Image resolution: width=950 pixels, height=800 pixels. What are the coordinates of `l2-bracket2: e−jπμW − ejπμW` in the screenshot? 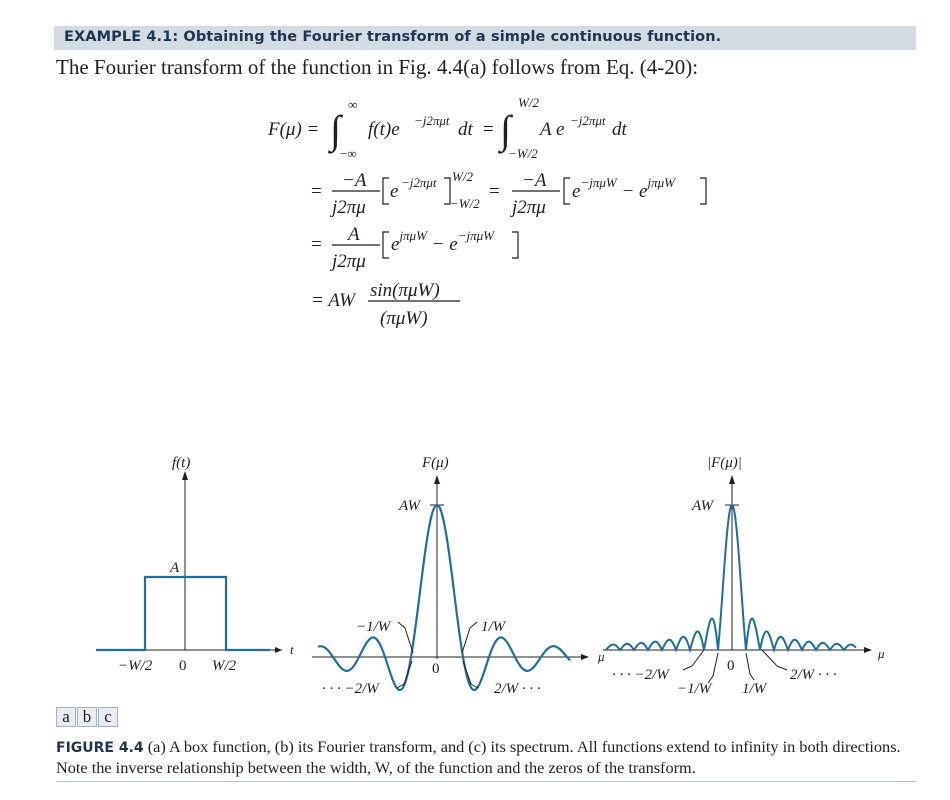 It's located at (624, 188).